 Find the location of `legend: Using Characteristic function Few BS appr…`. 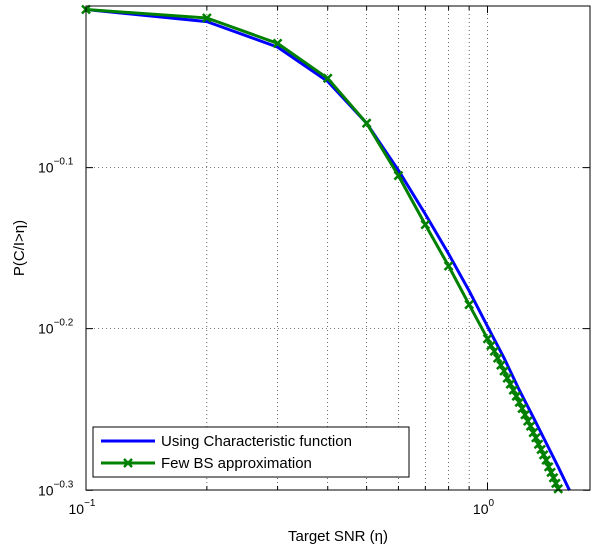

legend: Using Characteristic function Few BS appr… is located at coordinates (251, 452).